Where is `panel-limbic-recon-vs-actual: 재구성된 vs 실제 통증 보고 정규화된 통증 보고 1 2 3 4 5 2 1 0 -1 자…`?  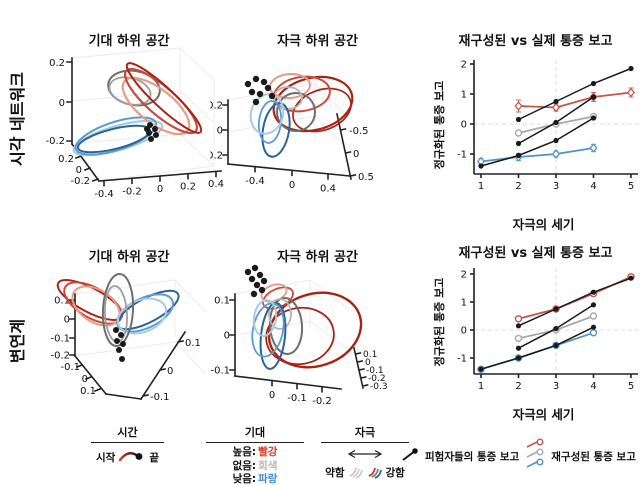
panel-limbic-recon-vs-actual: 재구성된 vs 실제 통증 보고 정규화된 통증 보고 1 2 3 4 5 2 1 0 -1 자… is located at coordinates (535, 338).